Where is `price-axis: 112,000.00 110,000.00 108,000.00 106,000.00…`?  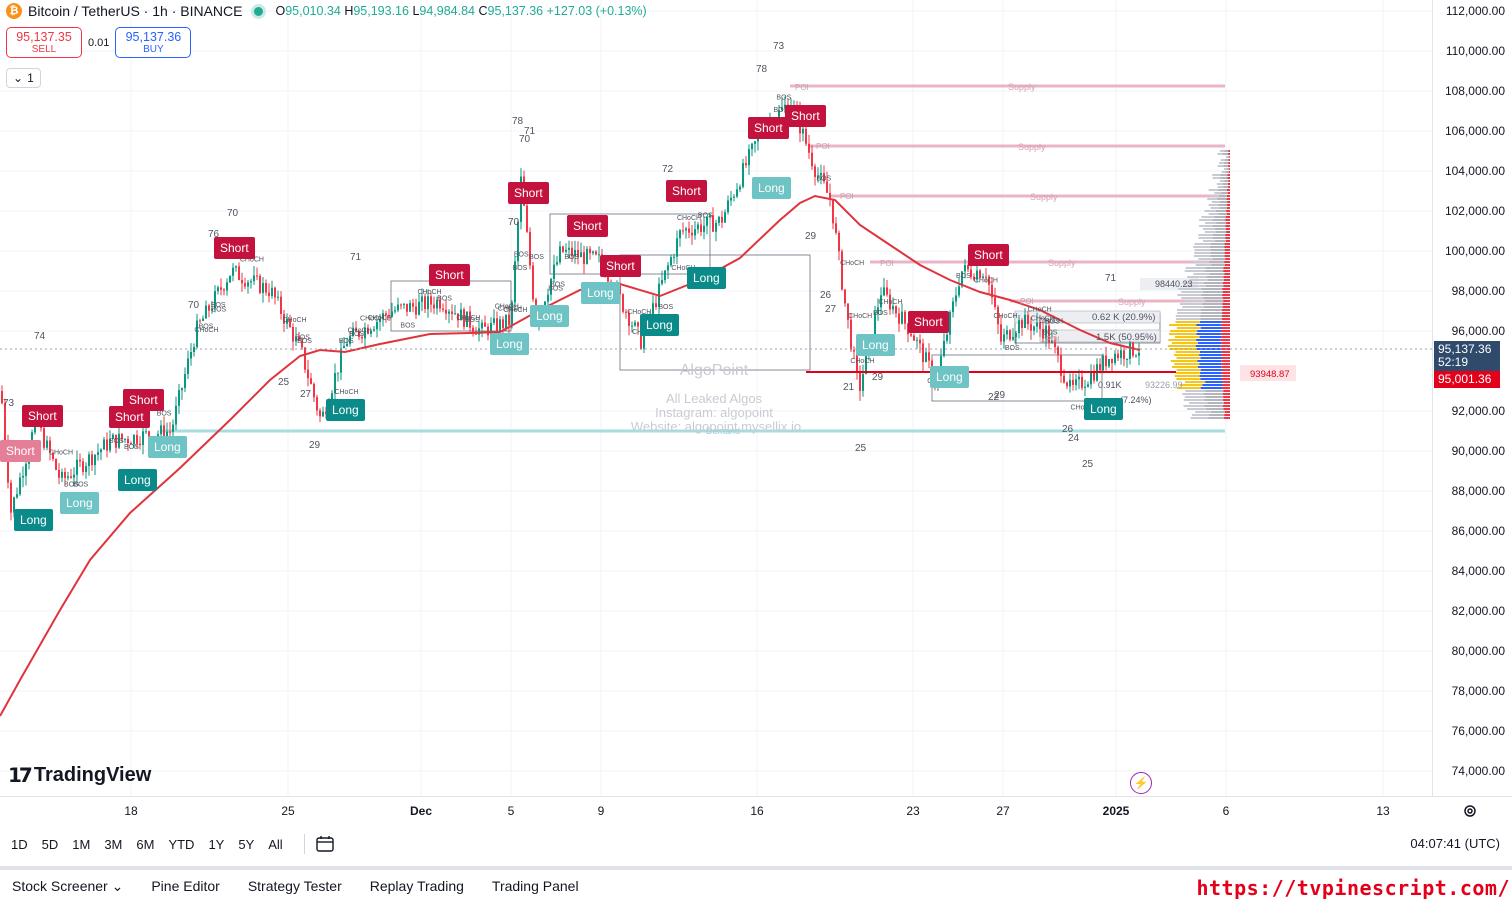 price-axis: 112,000.00 110,000.00 108,000.00 106,000.00… is located at coordinates (1472, 398).